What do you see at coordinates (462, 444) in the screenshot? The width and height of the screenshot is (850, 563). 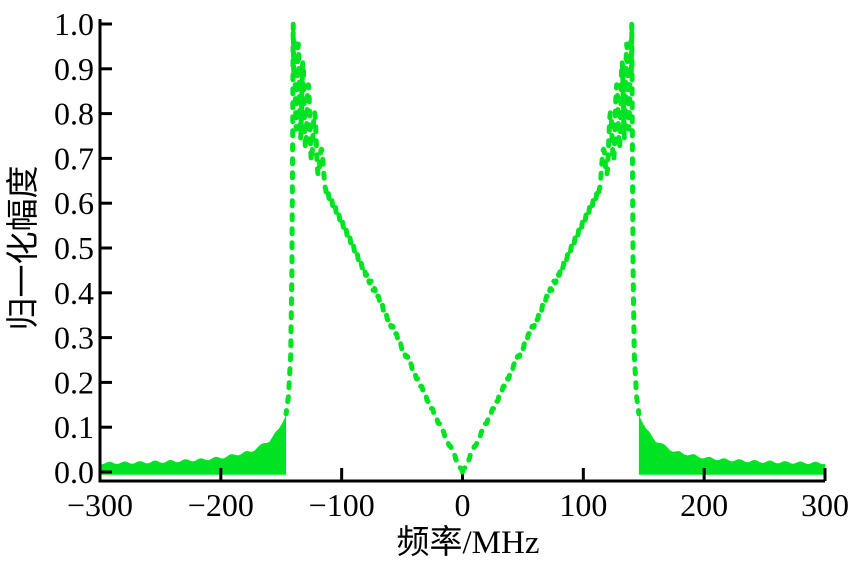 I see `curve-fill-layer` at bounding box center [462, 444].